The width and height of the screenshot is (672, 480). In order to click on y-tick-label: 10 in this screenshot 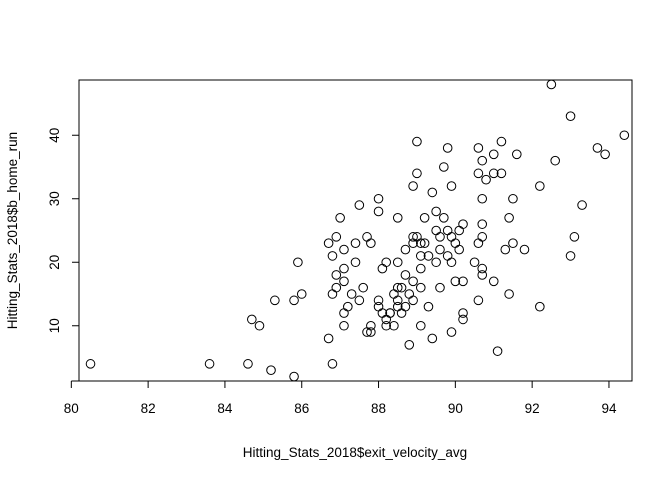, I will do `click(54, 325)`.